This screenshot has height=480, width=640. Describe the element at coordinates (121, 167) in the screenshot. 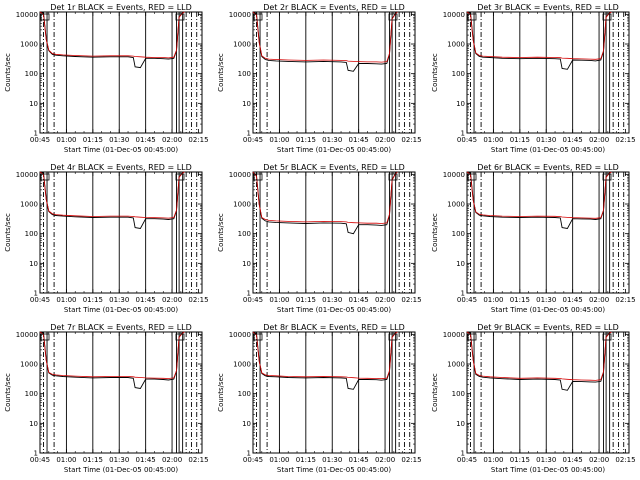

I see `chart-title: Det 4r BLACK = Events, RED = LLD` at that location.